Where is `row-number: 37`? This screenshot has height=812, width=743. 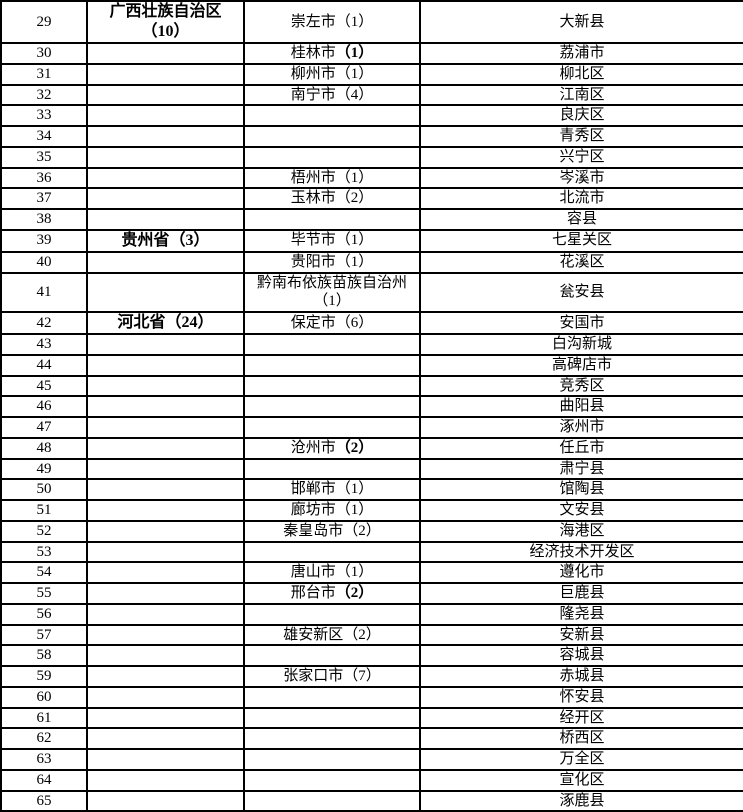 row-number: 37 is located at coordinates (44, 198).